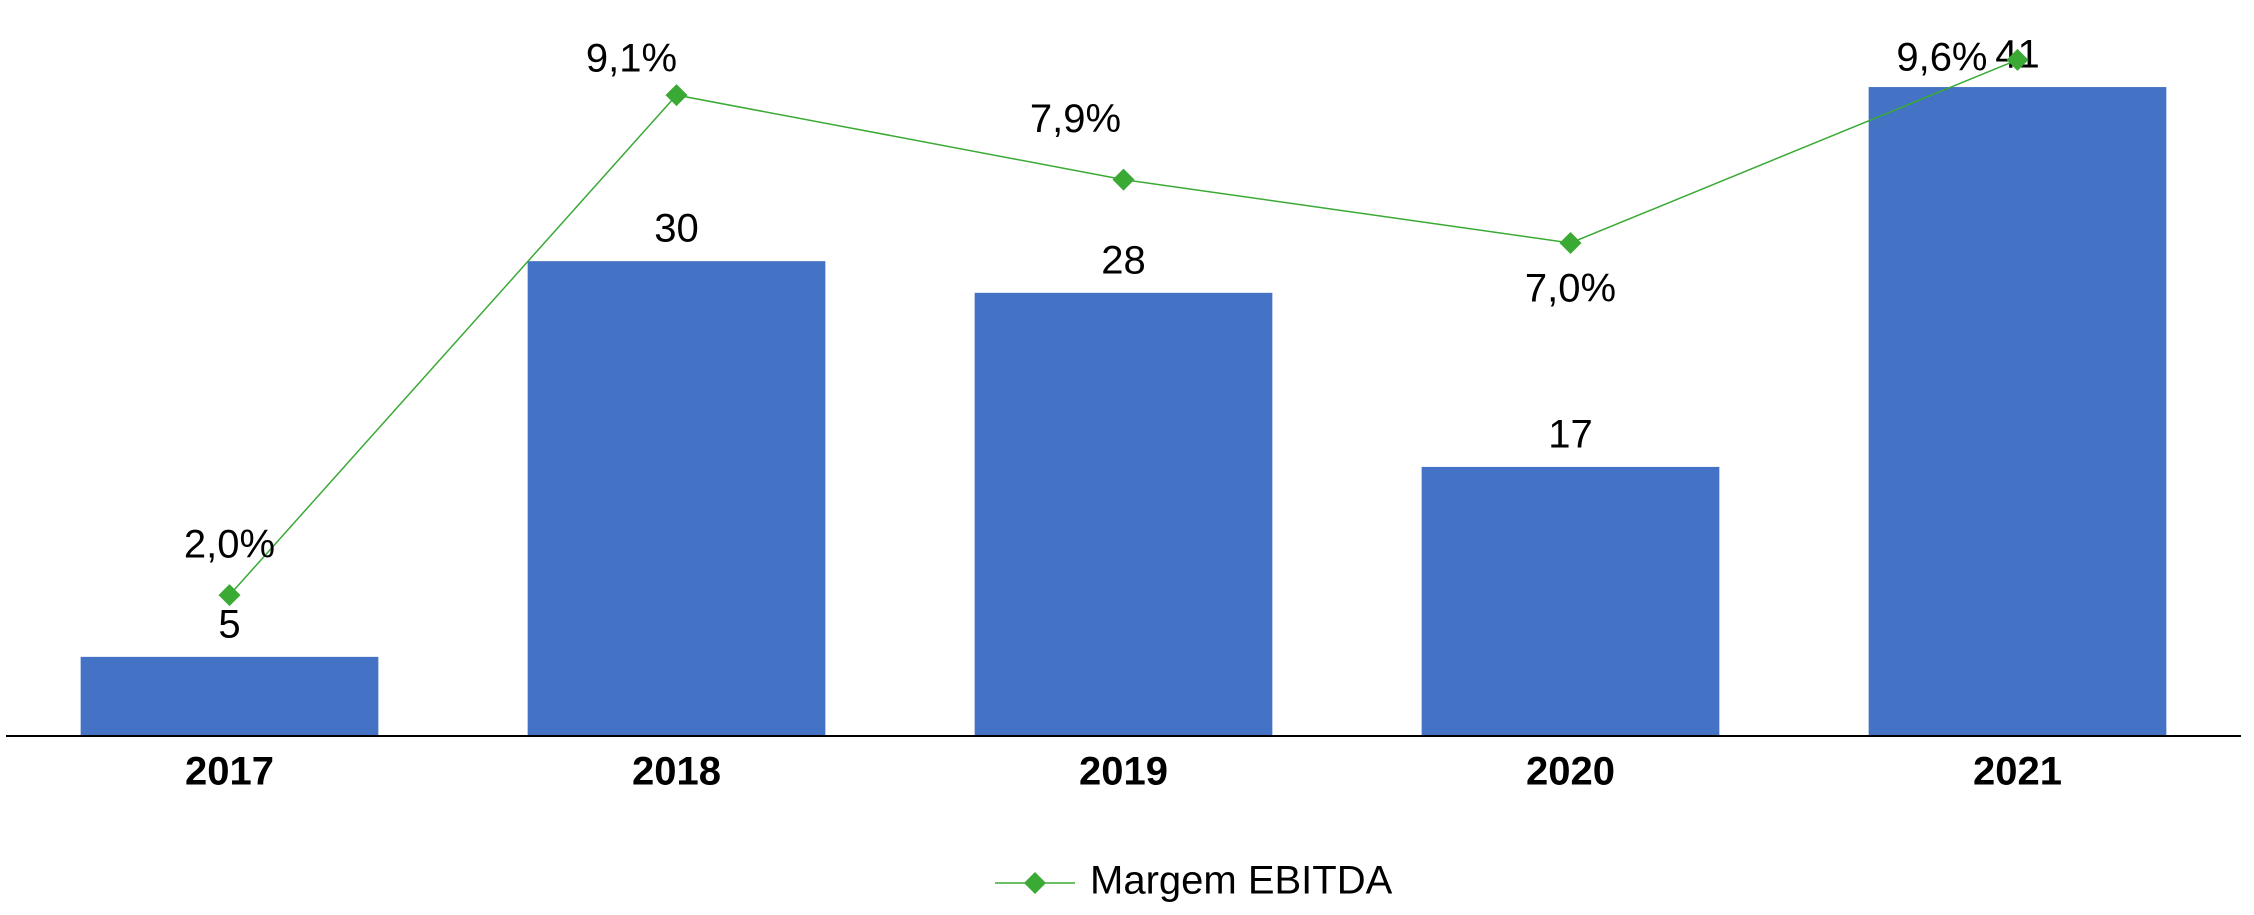  I want to click on bar-value-label: 5, so click(229, 624).